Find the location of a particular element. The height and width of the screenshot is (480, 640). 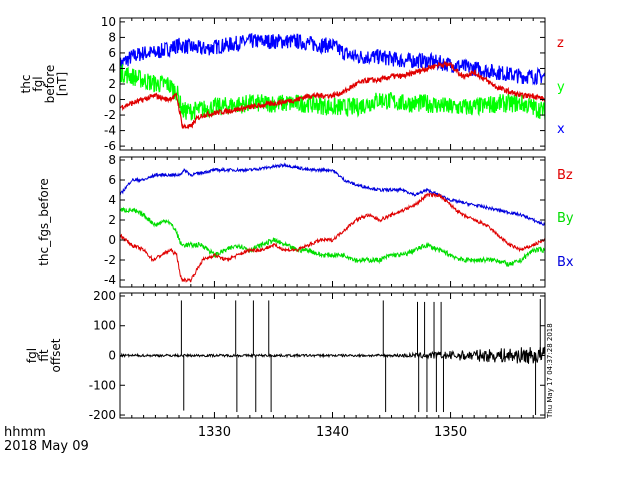

y-axis-label: thcfglbefore[nT] is located at coordinates (44, 84).